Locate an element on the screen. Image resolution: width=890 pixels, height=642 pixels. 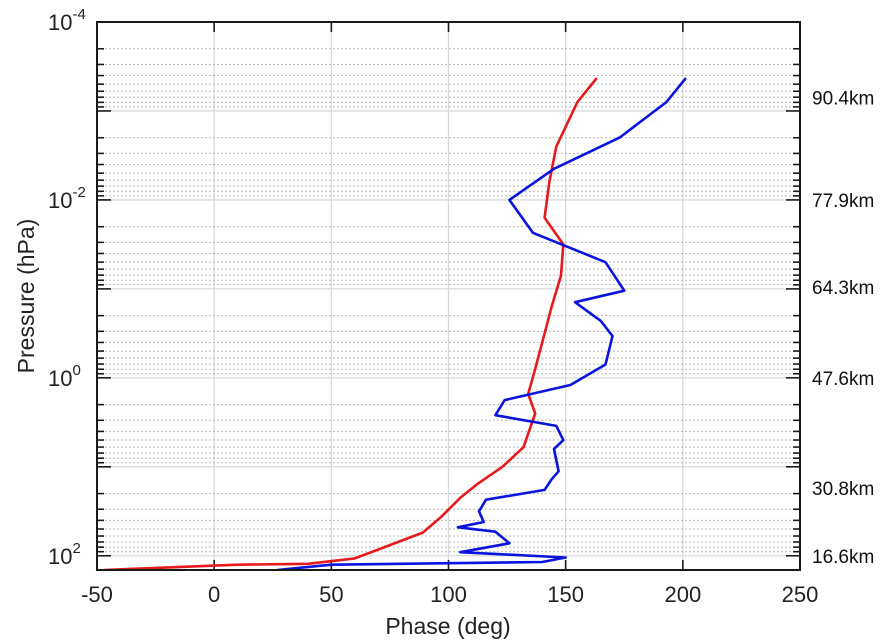
altitude-label: 77.9km is located at coordinates (843, 201).